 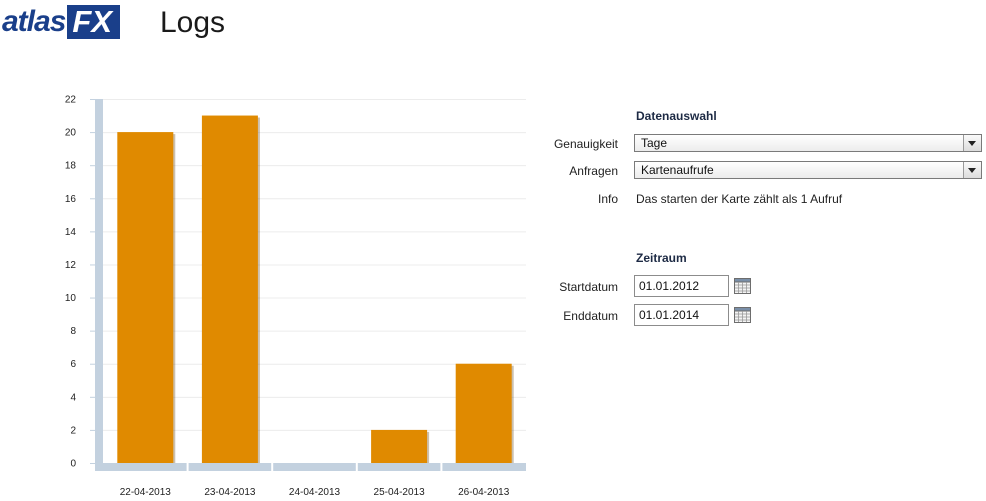 What do you see at coordinates (73, 364) in the screenshot?
I see `y-tick-label: 6` at bounding box center [73, 364].